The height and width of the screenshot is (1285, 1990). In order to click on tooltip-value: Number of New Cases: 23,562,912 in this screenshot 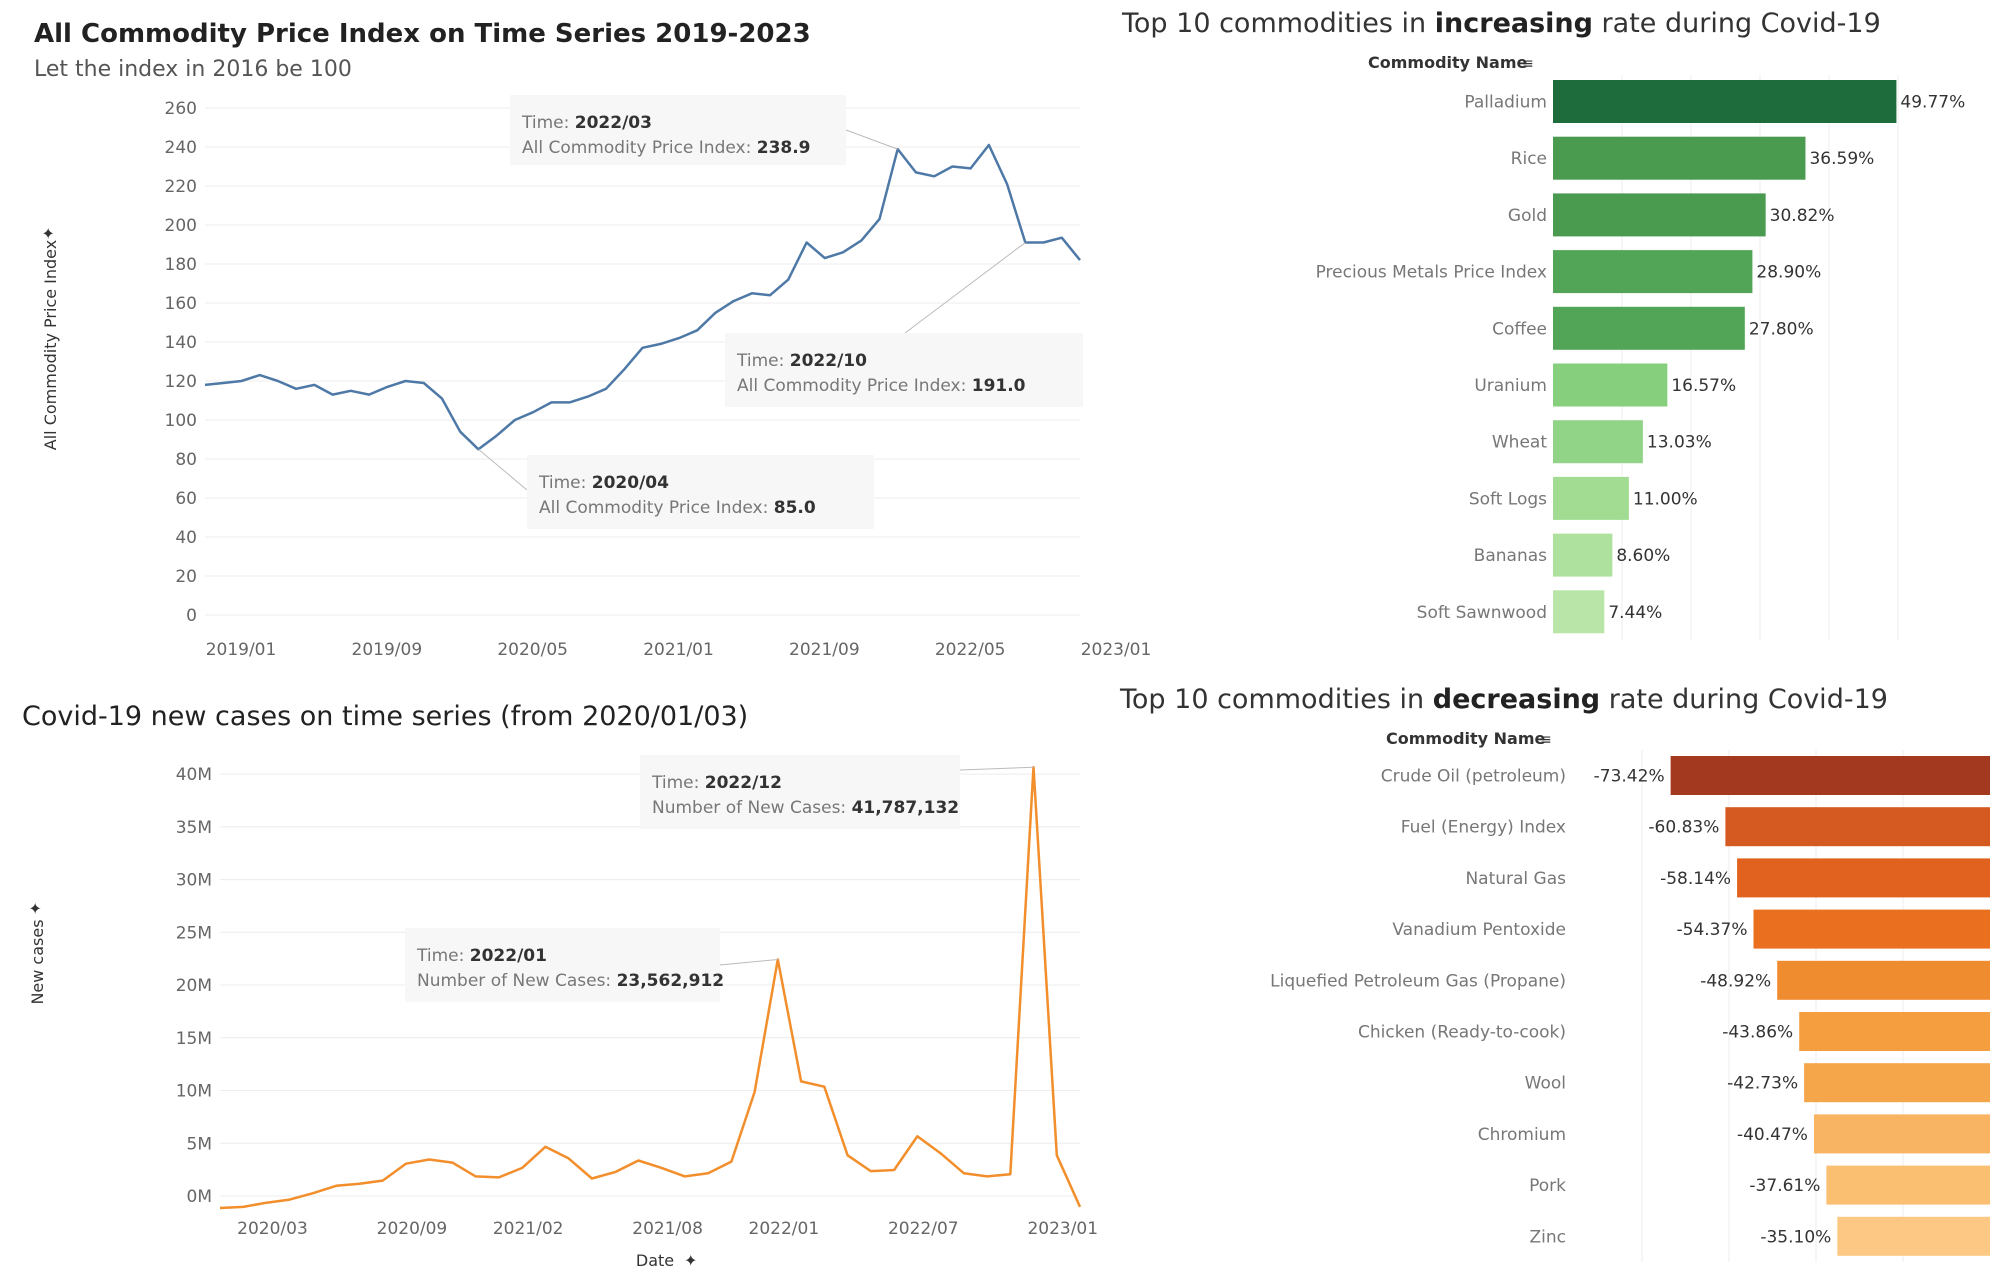, I will do `click(570, 981)`.